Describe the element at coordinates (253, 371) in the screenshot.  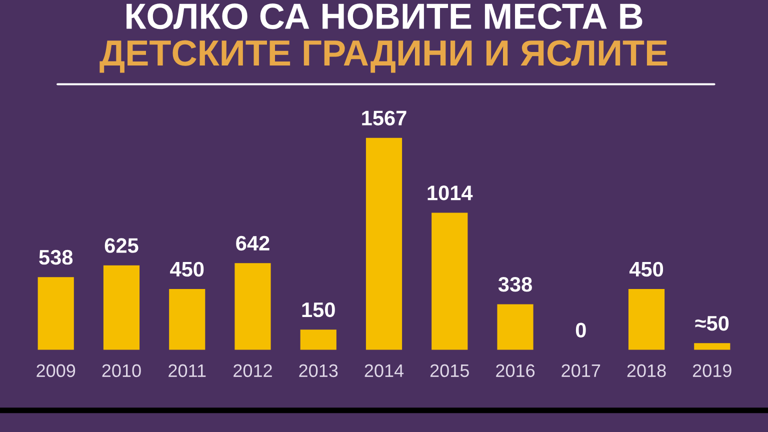
I see `x-tick-label: 2012` at that location.